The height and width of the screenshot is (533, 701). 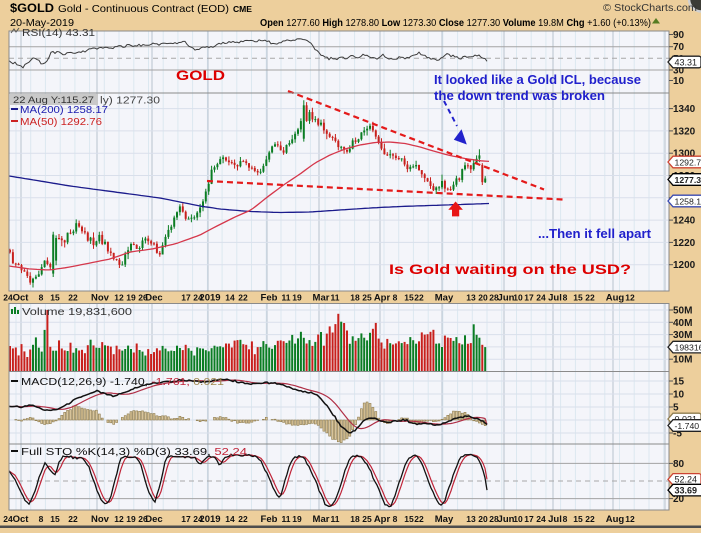 I want to click on svg-text: 1292.76, so click(x=688, y=162).